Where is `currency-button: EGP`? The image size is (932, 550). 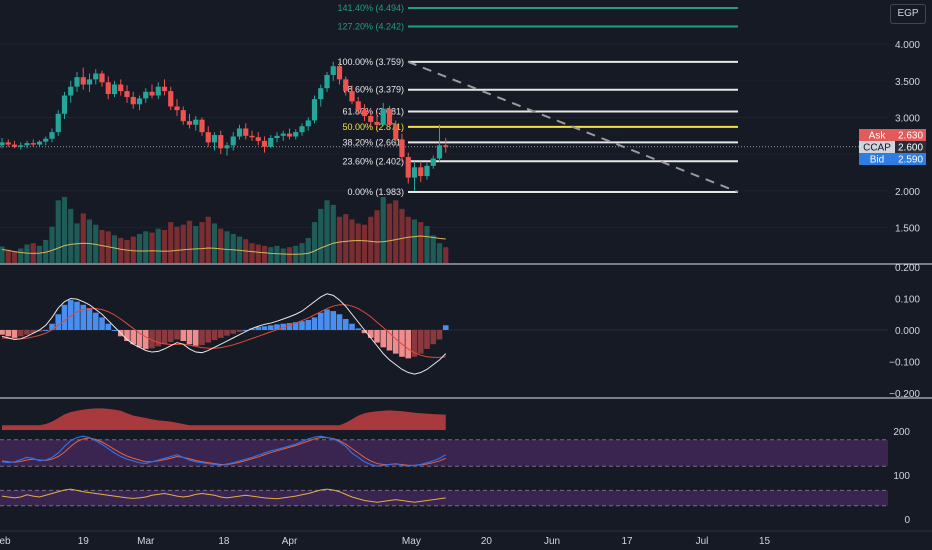 currency-button: EGP is located at coordinates (908, 14).